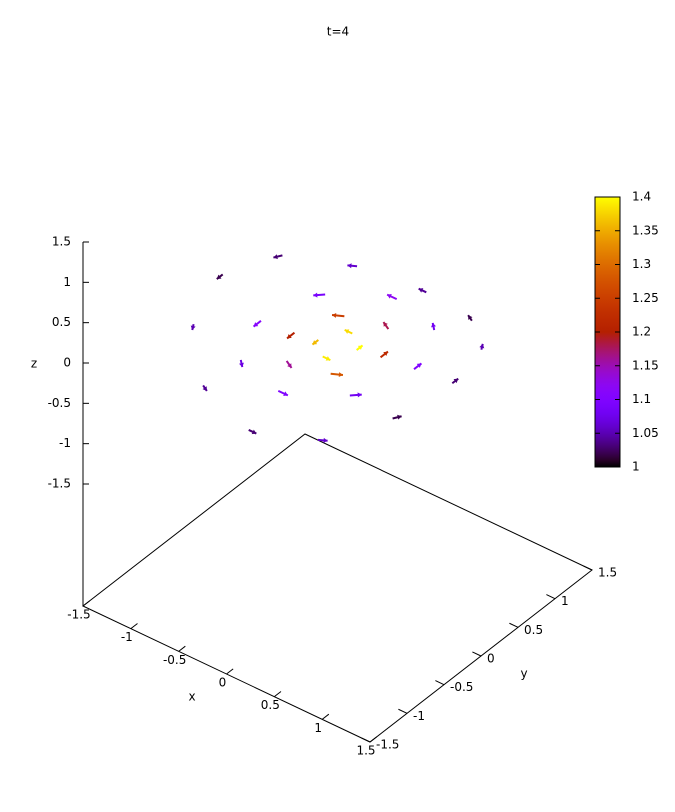 This screenshot has height=812, width=675. I want to click on x-tick-label: -1, so click(127, 637).